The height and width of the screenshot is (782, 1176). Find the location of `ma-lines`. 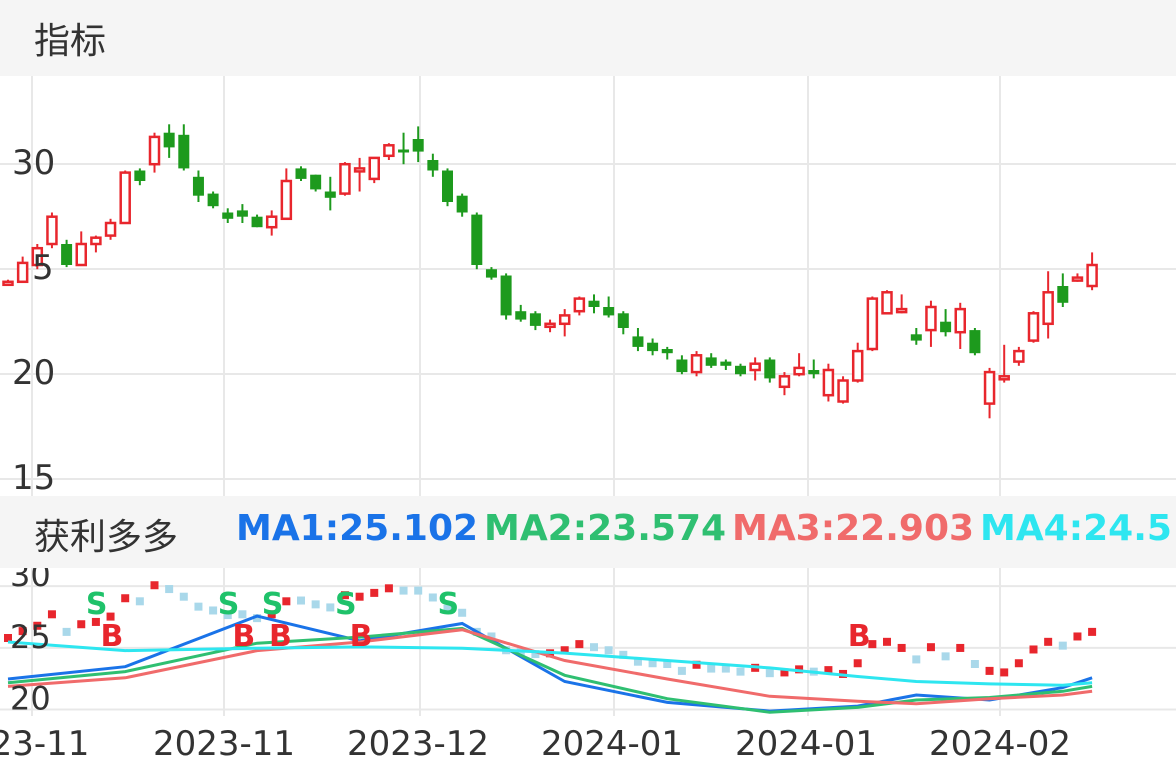

ma-lines is located at coordinates (550, 664).